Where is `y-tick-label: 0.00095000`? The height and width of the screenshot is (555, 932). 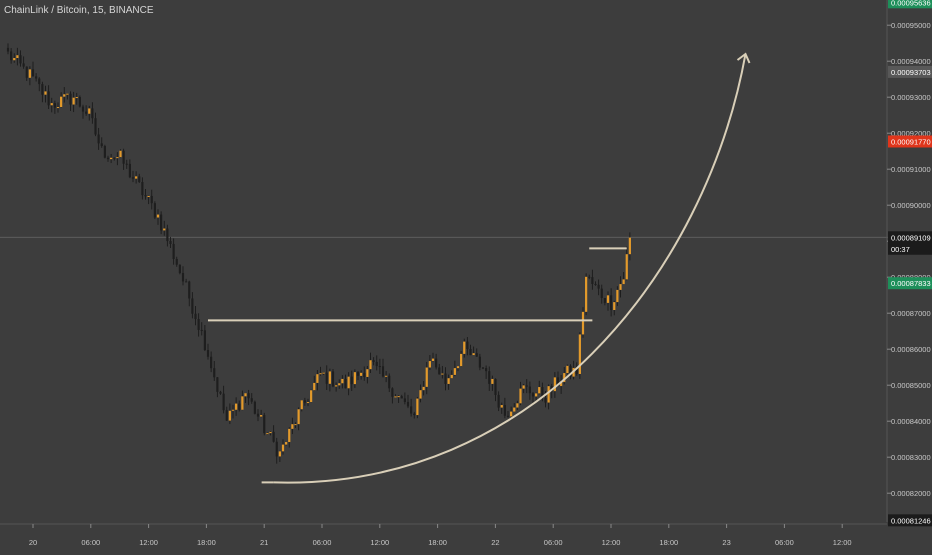
y-tick-label: 0.00095000 is located at coordinates (911, 25).